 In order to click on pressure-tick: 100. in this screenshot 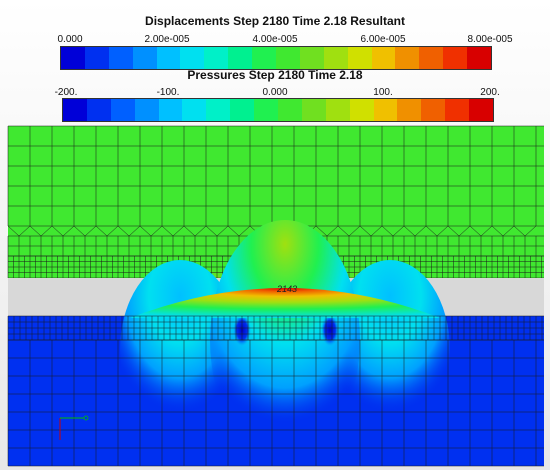, I will do `click(383, 92)`.